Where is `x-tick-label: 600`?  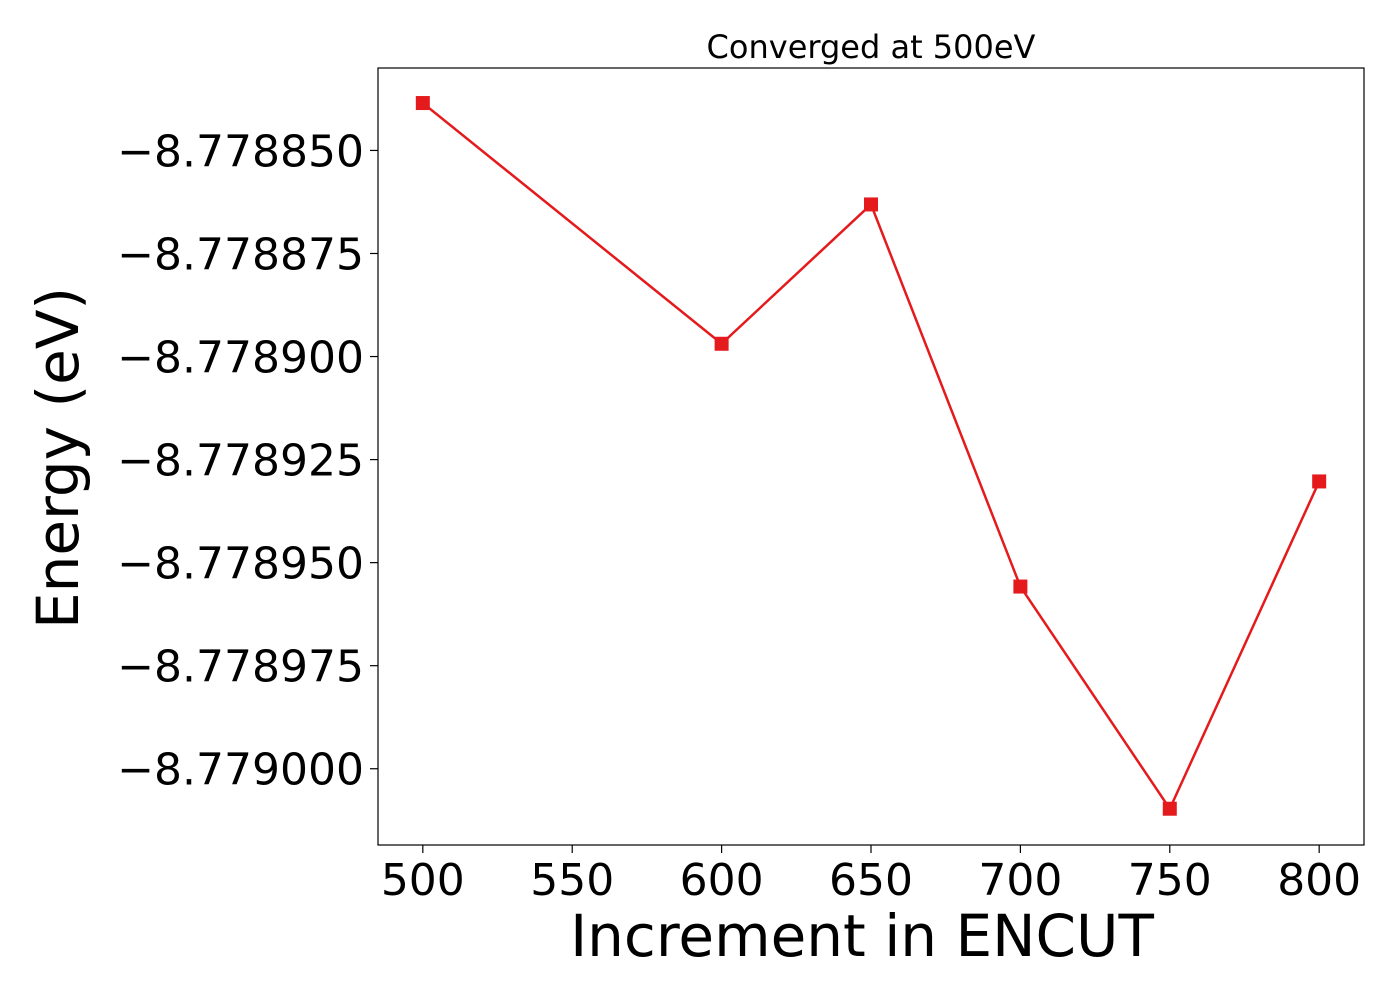 x-tick-label: 600 is located at coordinates (722, 880).